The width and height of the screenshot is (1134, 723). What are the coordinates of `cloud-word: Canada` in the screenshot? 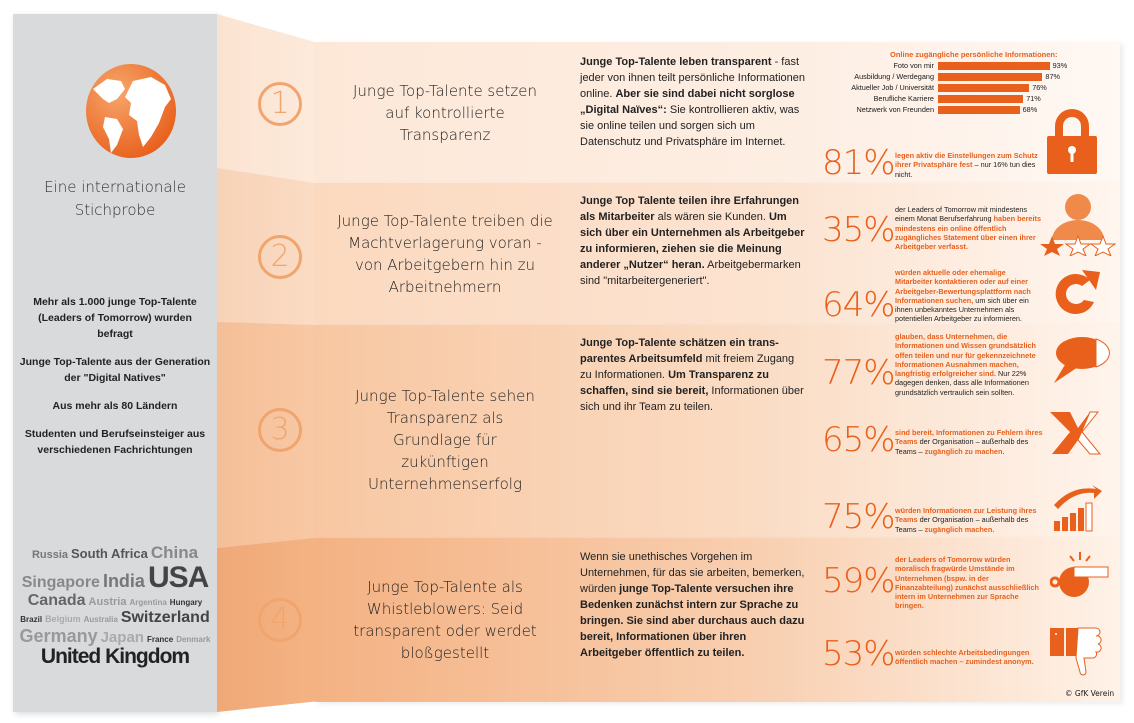 It's located at (56, 601).